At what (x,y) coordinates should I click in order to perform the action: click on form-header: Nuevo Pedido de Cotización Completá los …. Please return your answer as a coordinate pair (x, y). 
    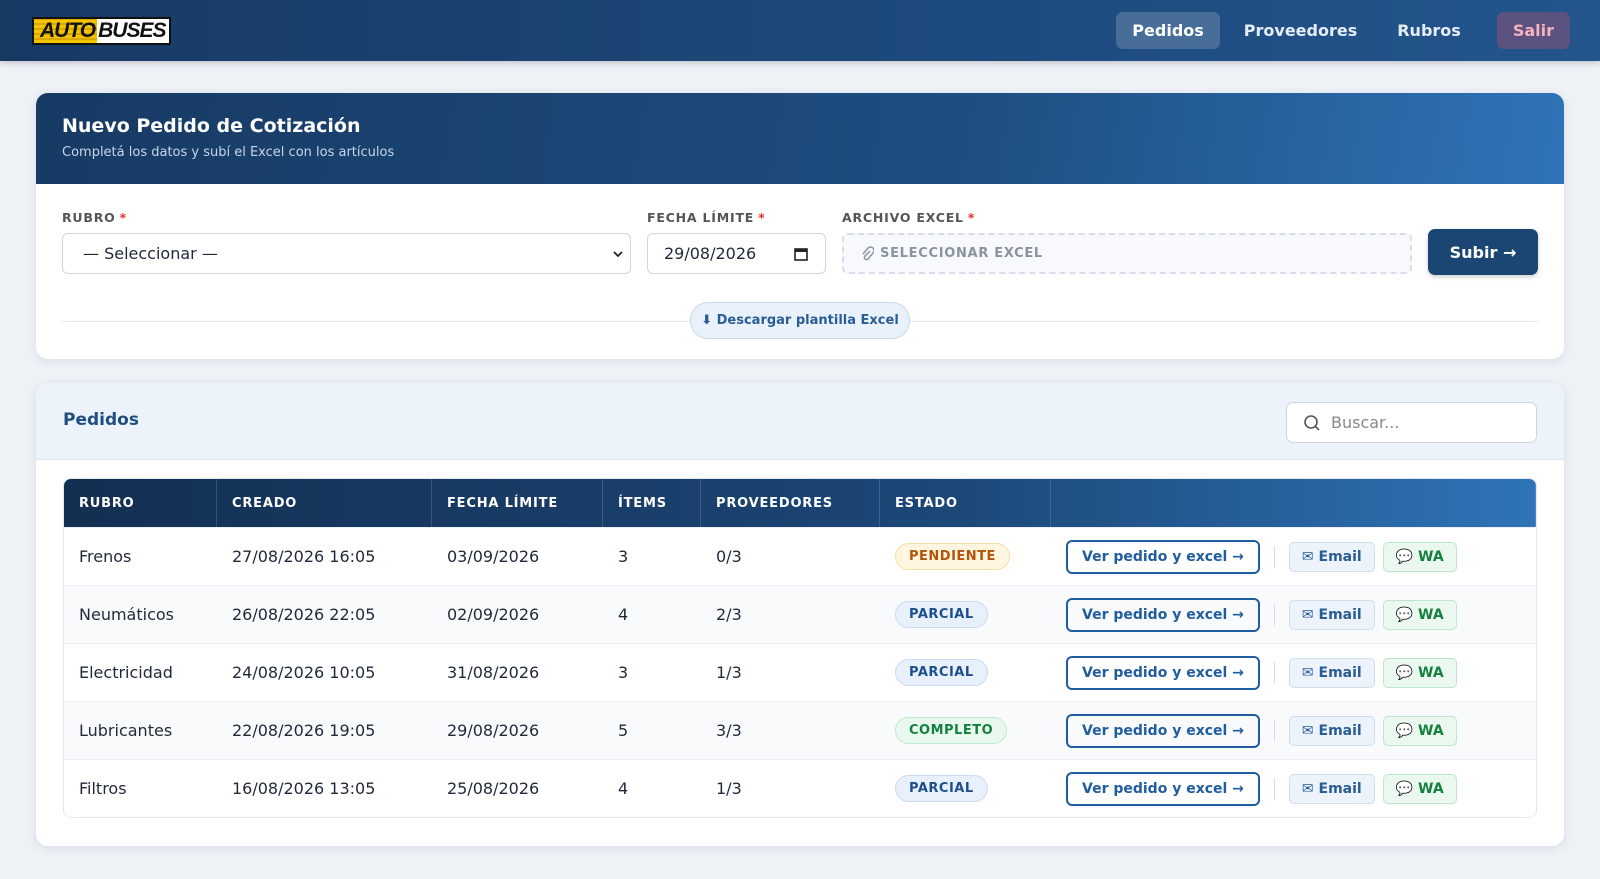
    Looking at the image, I should click on (800, 138).